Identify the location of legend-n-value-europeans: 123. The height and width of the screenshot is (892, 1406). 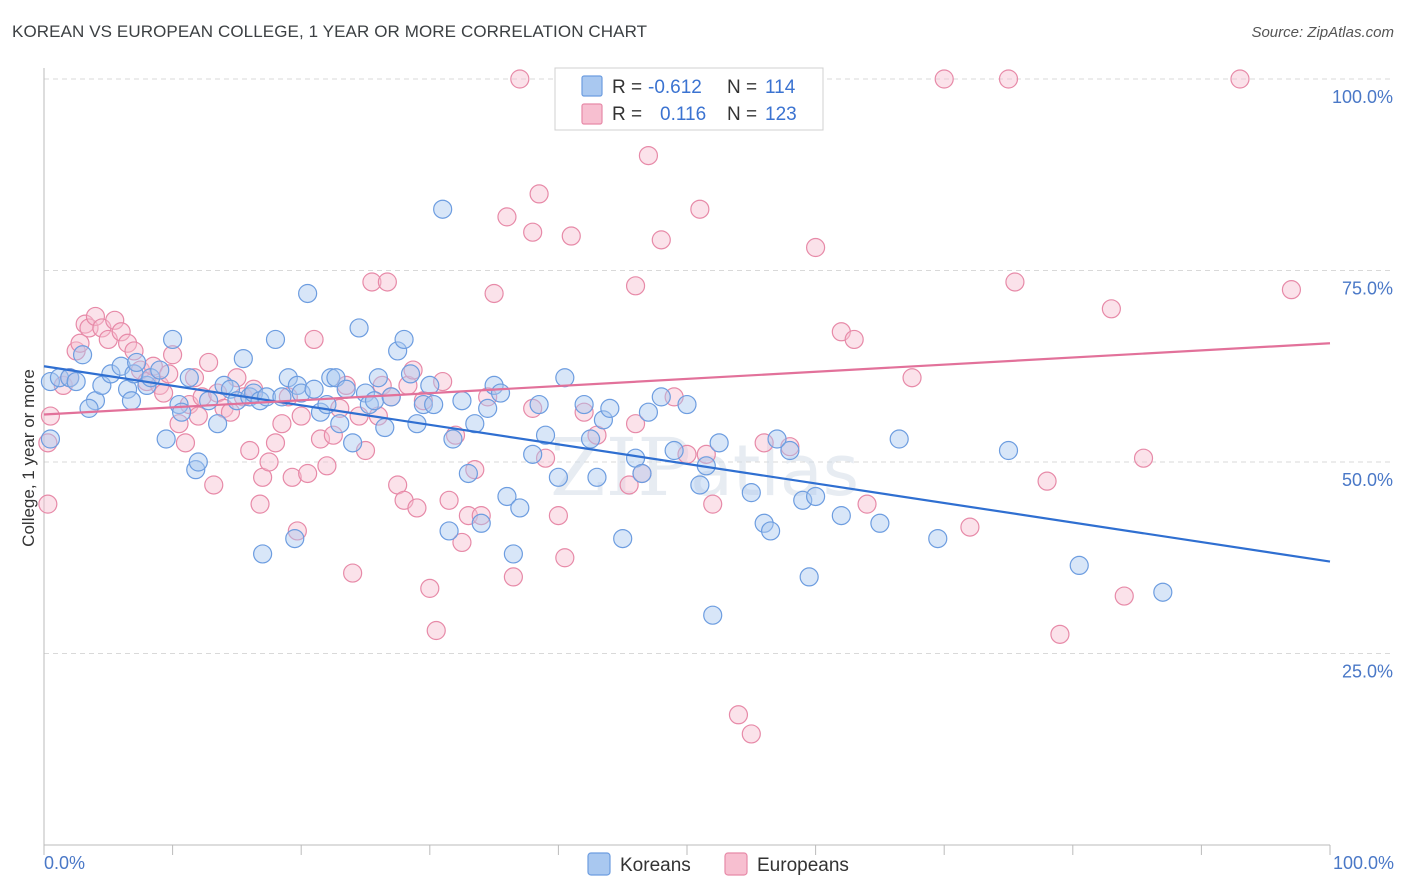
(781, 114).